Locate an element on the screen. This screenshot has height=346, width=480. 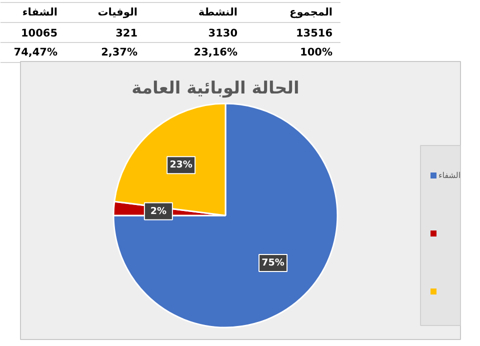
text: 3130 is located at coordinates (223, 34).